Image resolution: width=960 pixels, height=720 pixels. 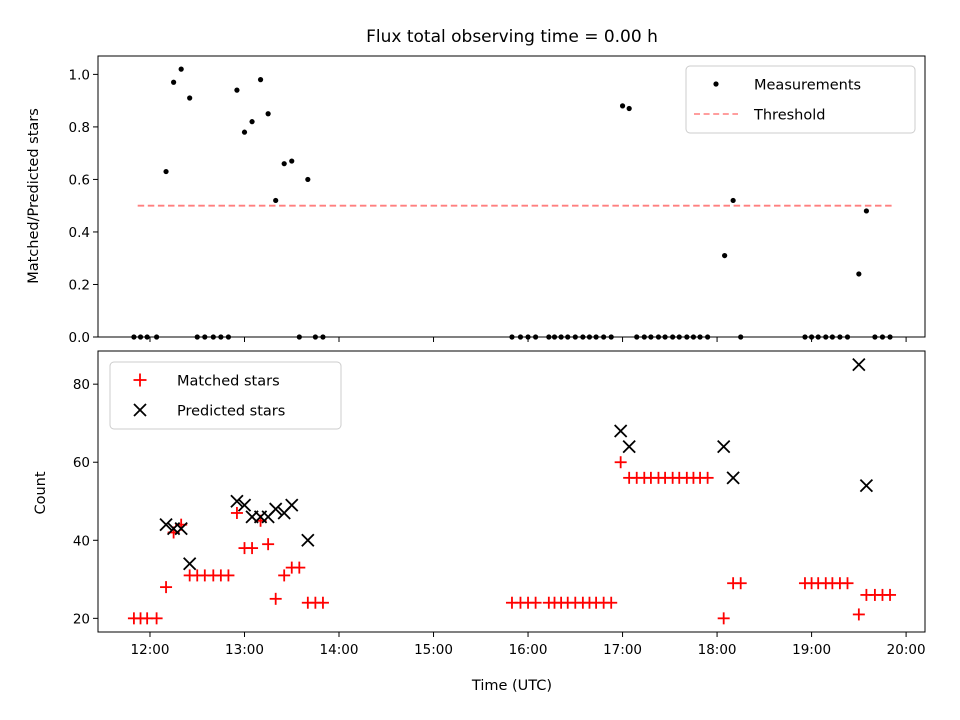 I want to click on x-tick-label: 13:00, so click(x=244, y=650).